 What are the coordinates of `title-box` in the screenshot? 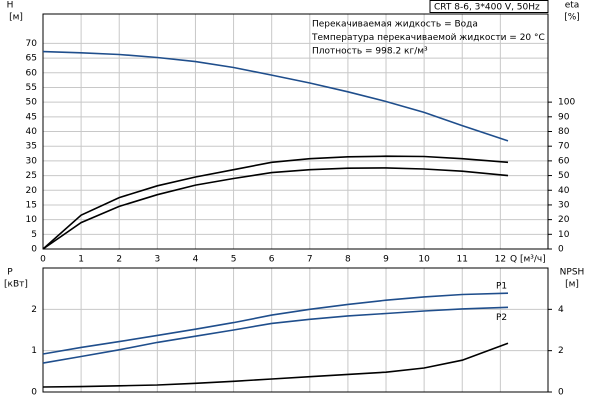 It's located at (489, 6).